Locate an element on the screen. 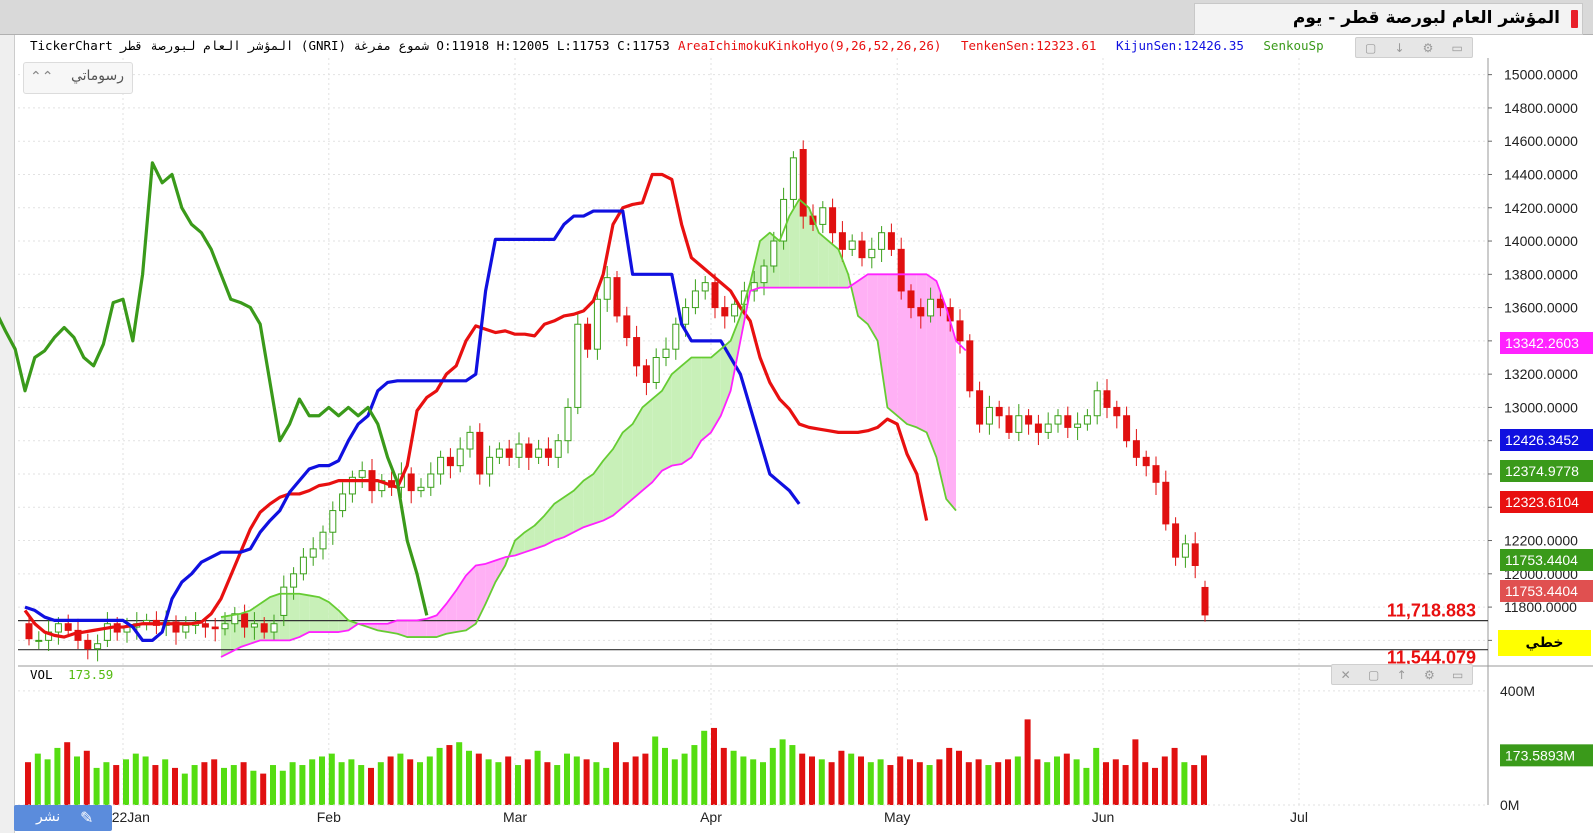  price-tick-label: 14800.0000 is located at coordinates (1541, 108).